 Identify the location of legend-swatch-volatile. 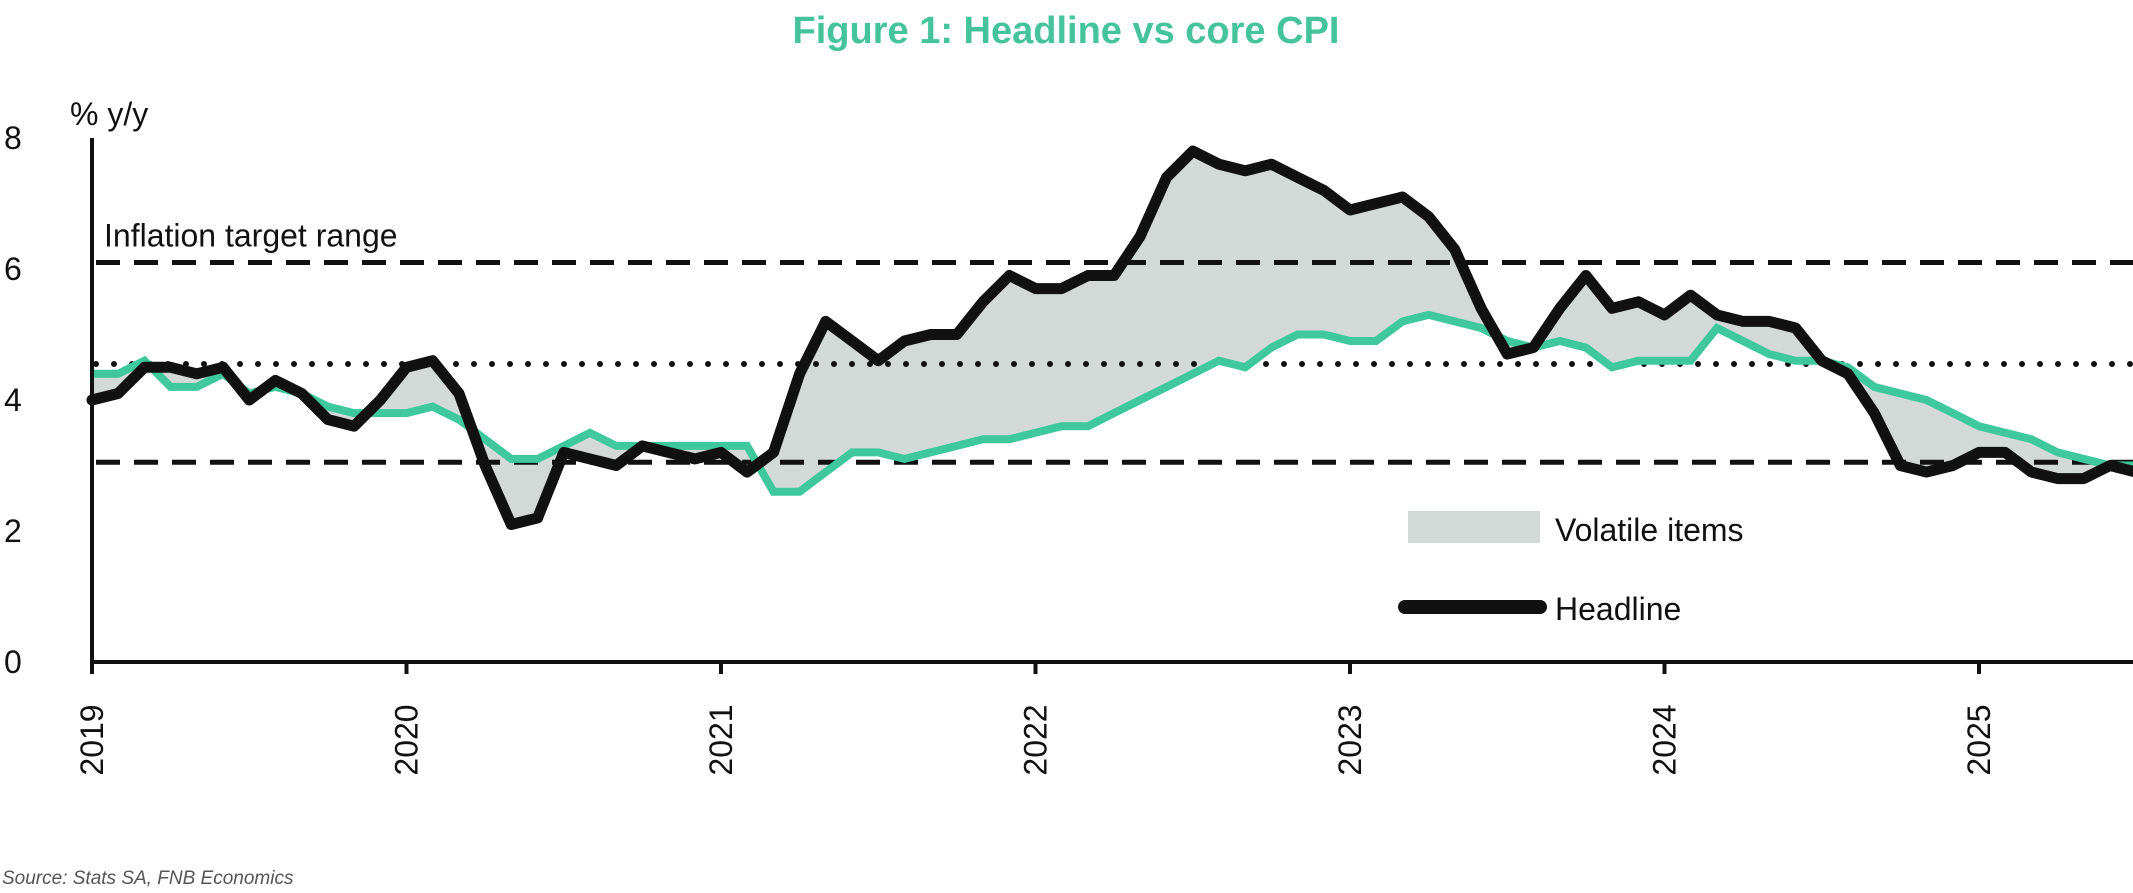
(1474, 527).